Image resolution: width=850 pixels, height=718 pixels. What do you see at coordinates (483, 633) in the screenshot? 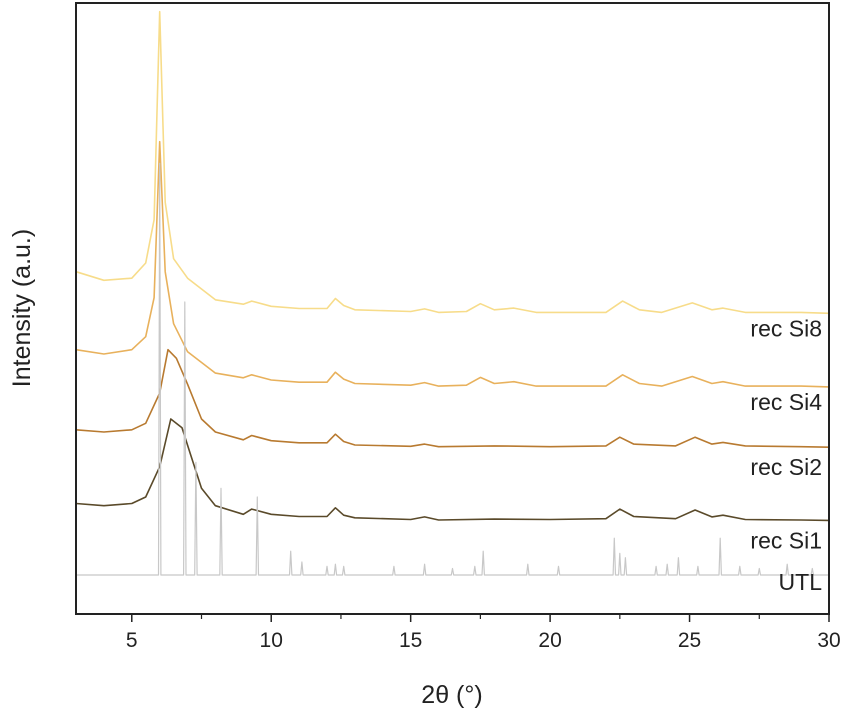
I see `x-axis-ticks: 5 10 15 20 25 30` at bounding box center [483, 633].